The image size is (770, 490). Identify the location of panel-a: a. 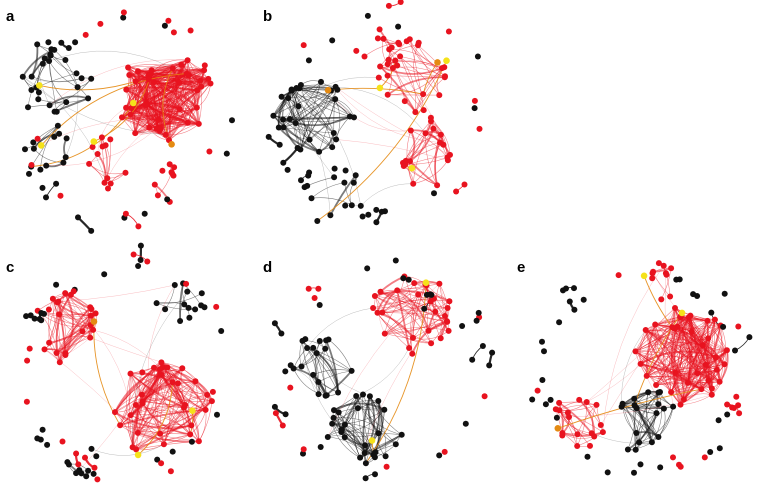
(120, 121).